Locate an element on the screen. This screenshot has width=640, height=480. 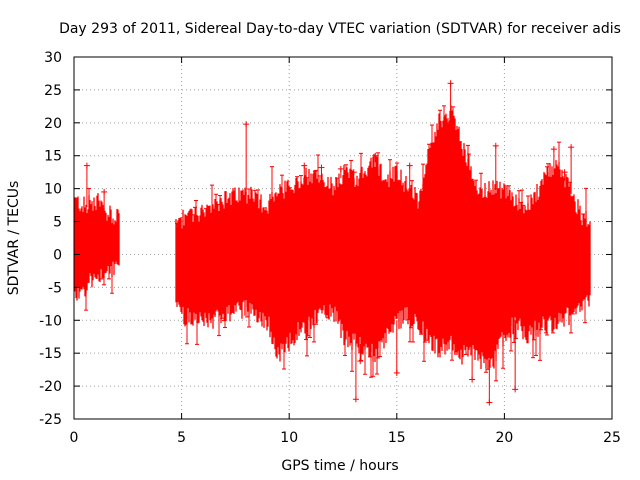
x-tick-label: 20 is located at coordinates (504, 438).